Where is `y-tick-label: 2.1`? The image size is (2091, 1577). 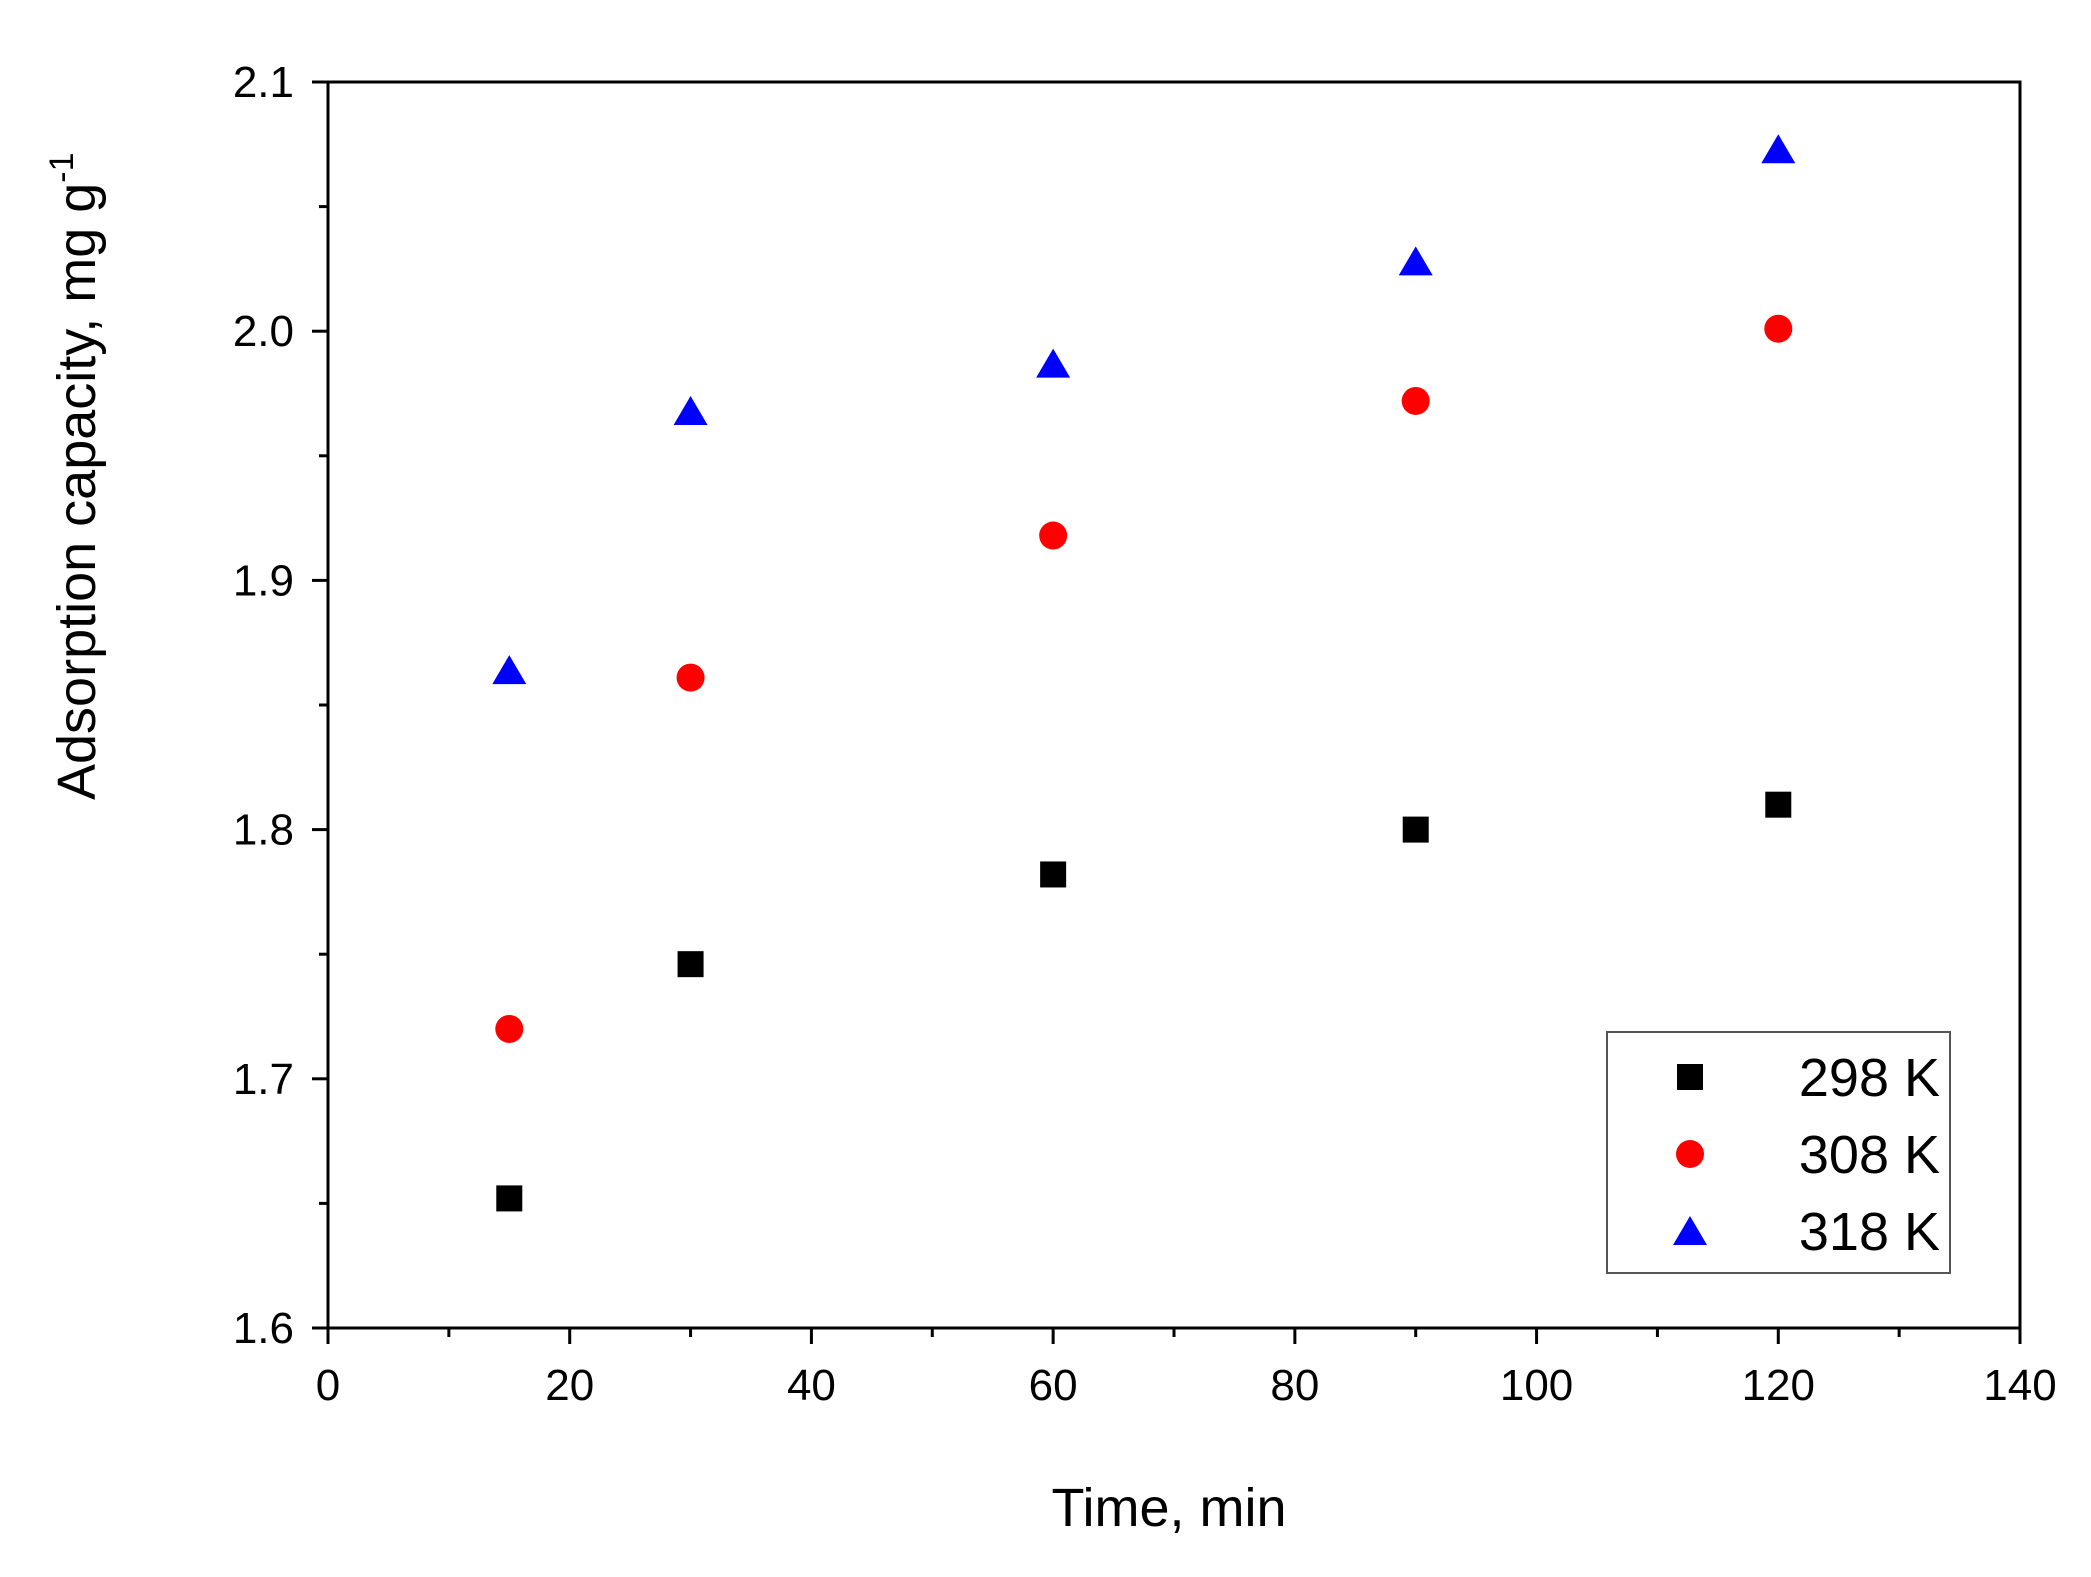 y-tick-label: 2.1 is located at coordinates (263, 82).